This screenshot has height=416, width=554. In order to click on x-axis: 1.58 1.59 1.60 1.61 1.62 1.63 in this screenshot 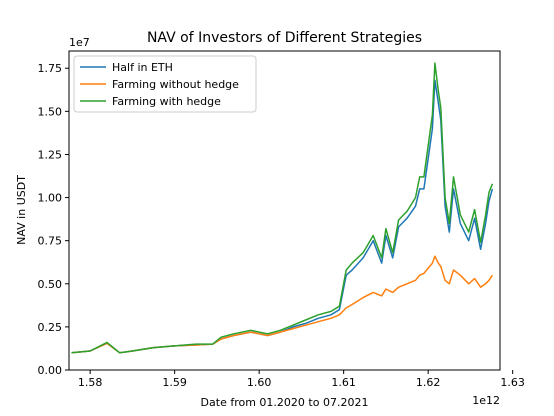, I will do `click(301, 379)`.